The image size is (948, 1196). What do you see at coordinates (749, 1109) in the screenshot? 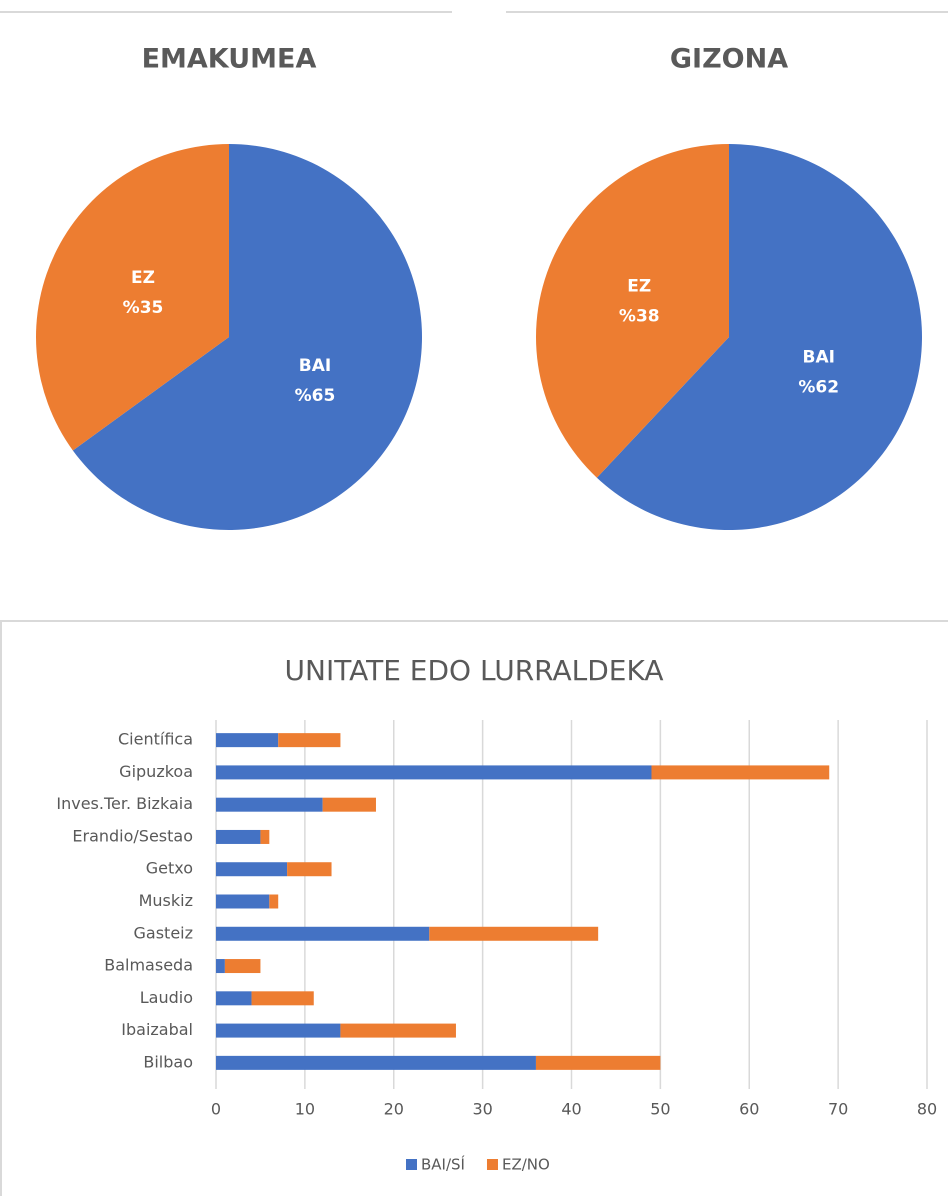
I see `x-tick-label: 60` at bounding box center [749, 1109].